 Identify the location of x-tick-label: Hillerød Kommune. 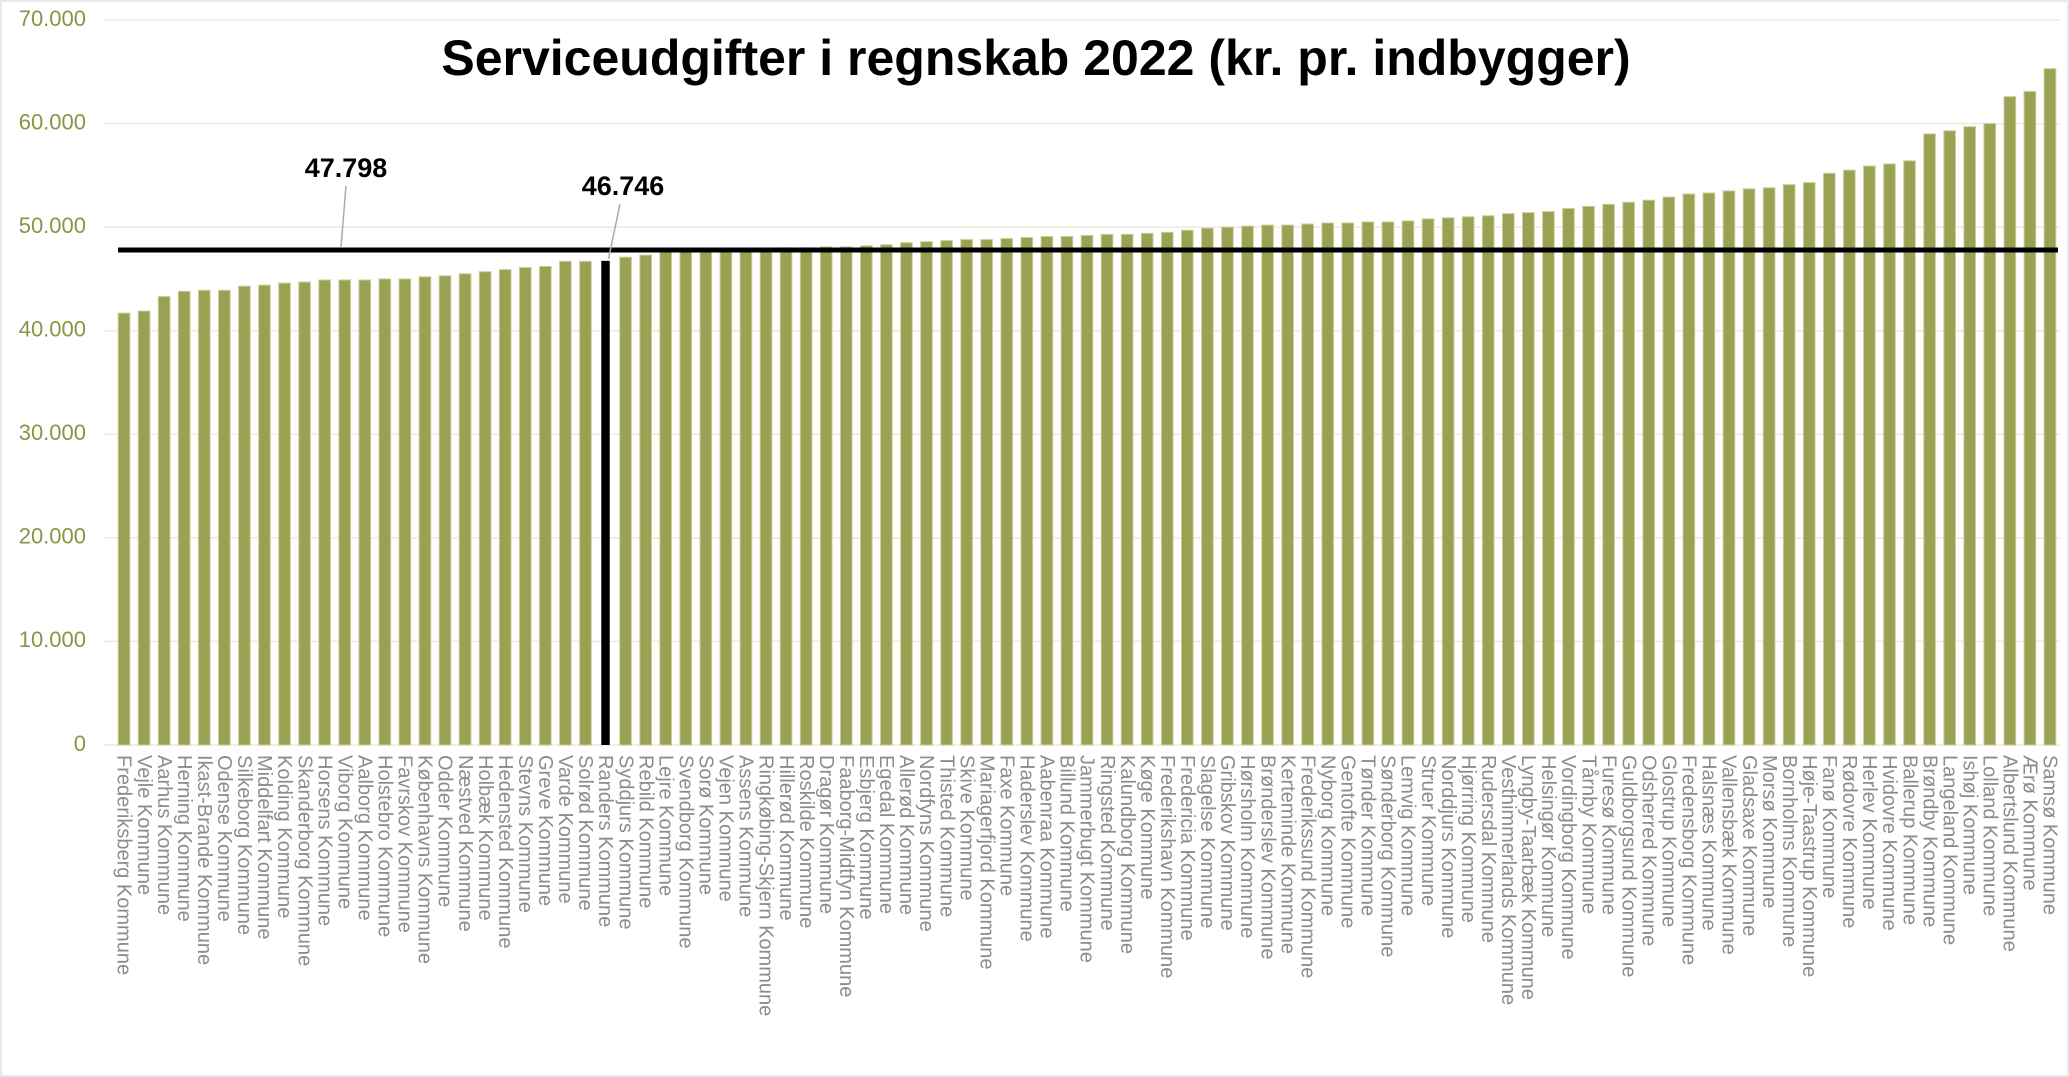
(786, 838).